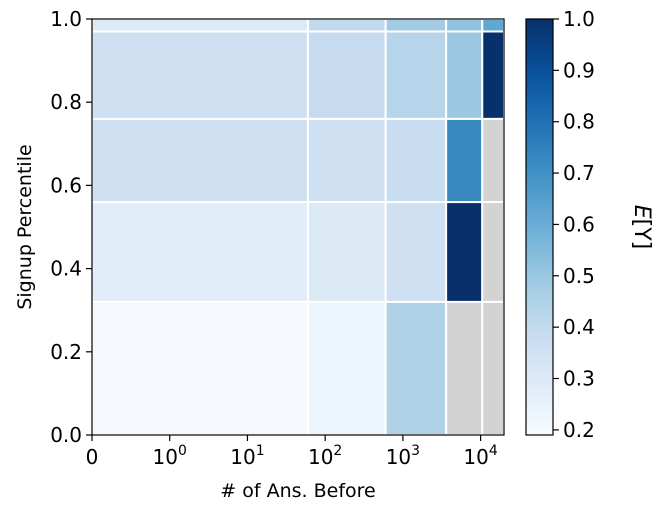  Describe the element at coordinates (66, 352) in the screenshot. I see `y-tick-label: 0.2` at that location.